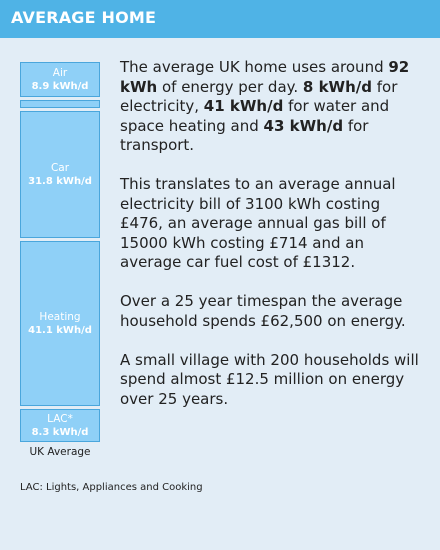 The width and height of the screenshot is (440, 550). I want to click on text-run: of energy per day., so click(230, 86).